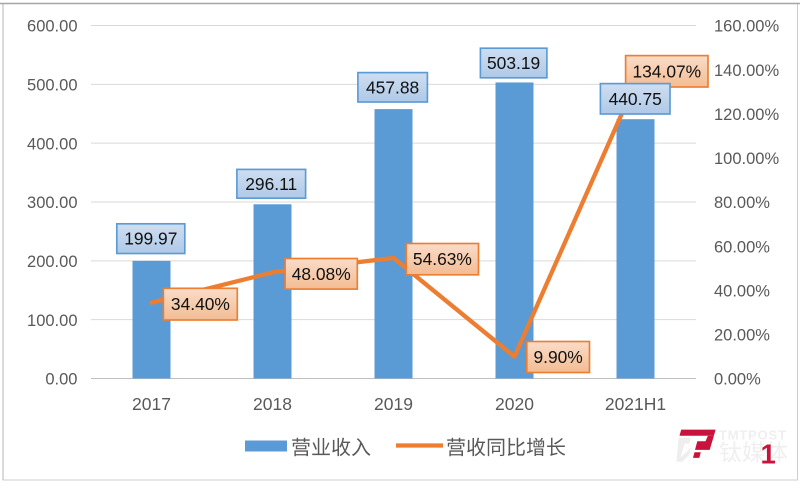 This screenshot has width=800, height=488. I want to click on svg-text: 0.00, so click(61, 380).